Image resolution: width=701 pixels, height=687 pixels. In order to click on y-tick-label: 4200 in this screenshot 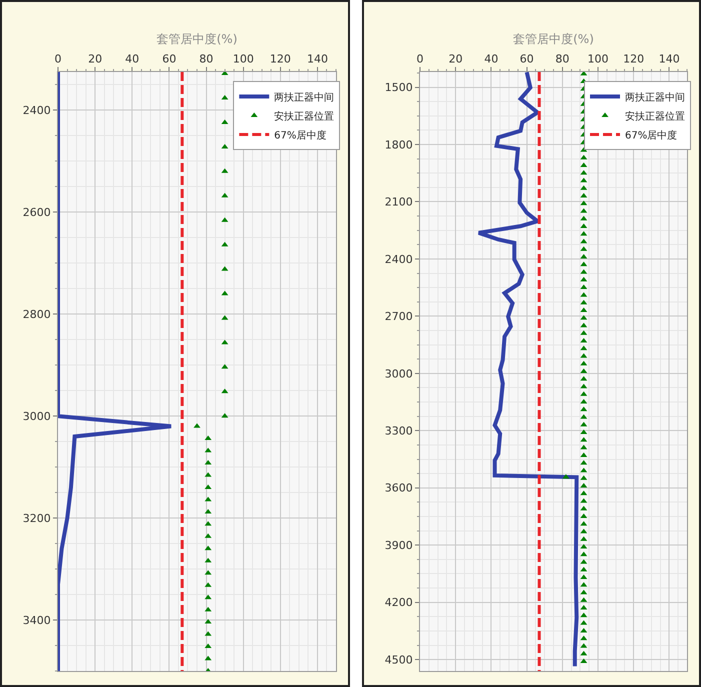, I will do `click(398, 603)`.